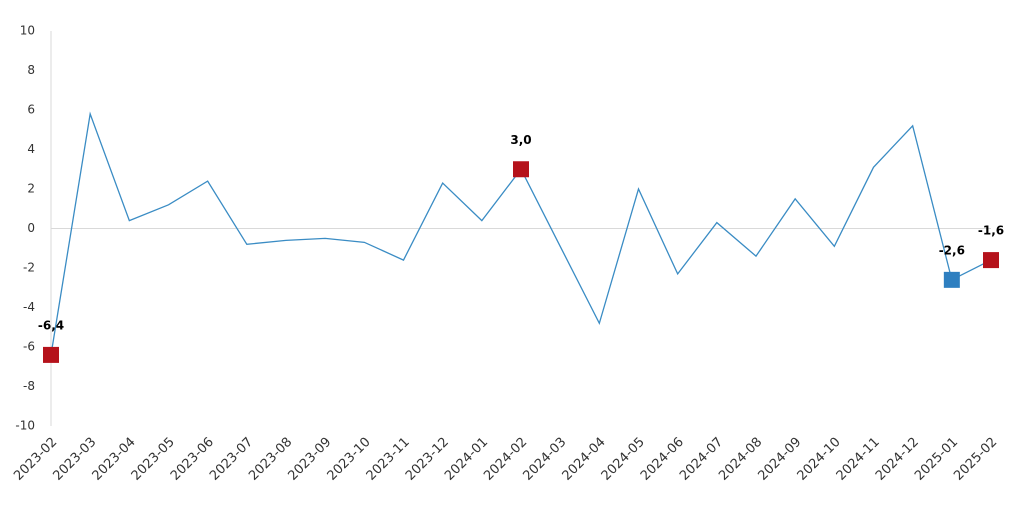  What do you see at coordinates (29, 268) in the screenshot?
I see `y-tick-label: -2` at bounding box center [29, 268].